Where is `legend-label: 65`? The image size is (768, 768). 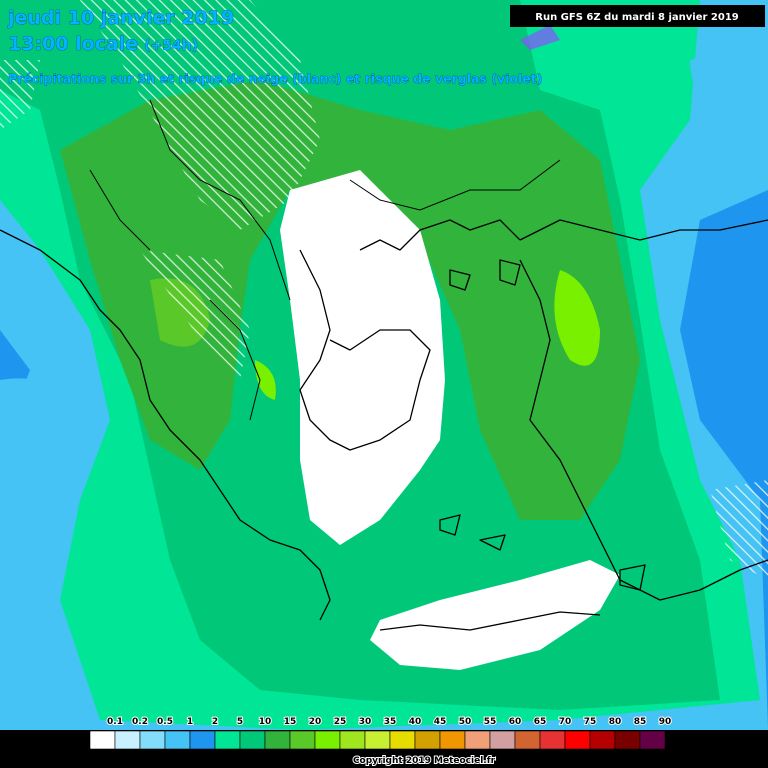
legend-label: 65 is located at coordinates (540, 722).